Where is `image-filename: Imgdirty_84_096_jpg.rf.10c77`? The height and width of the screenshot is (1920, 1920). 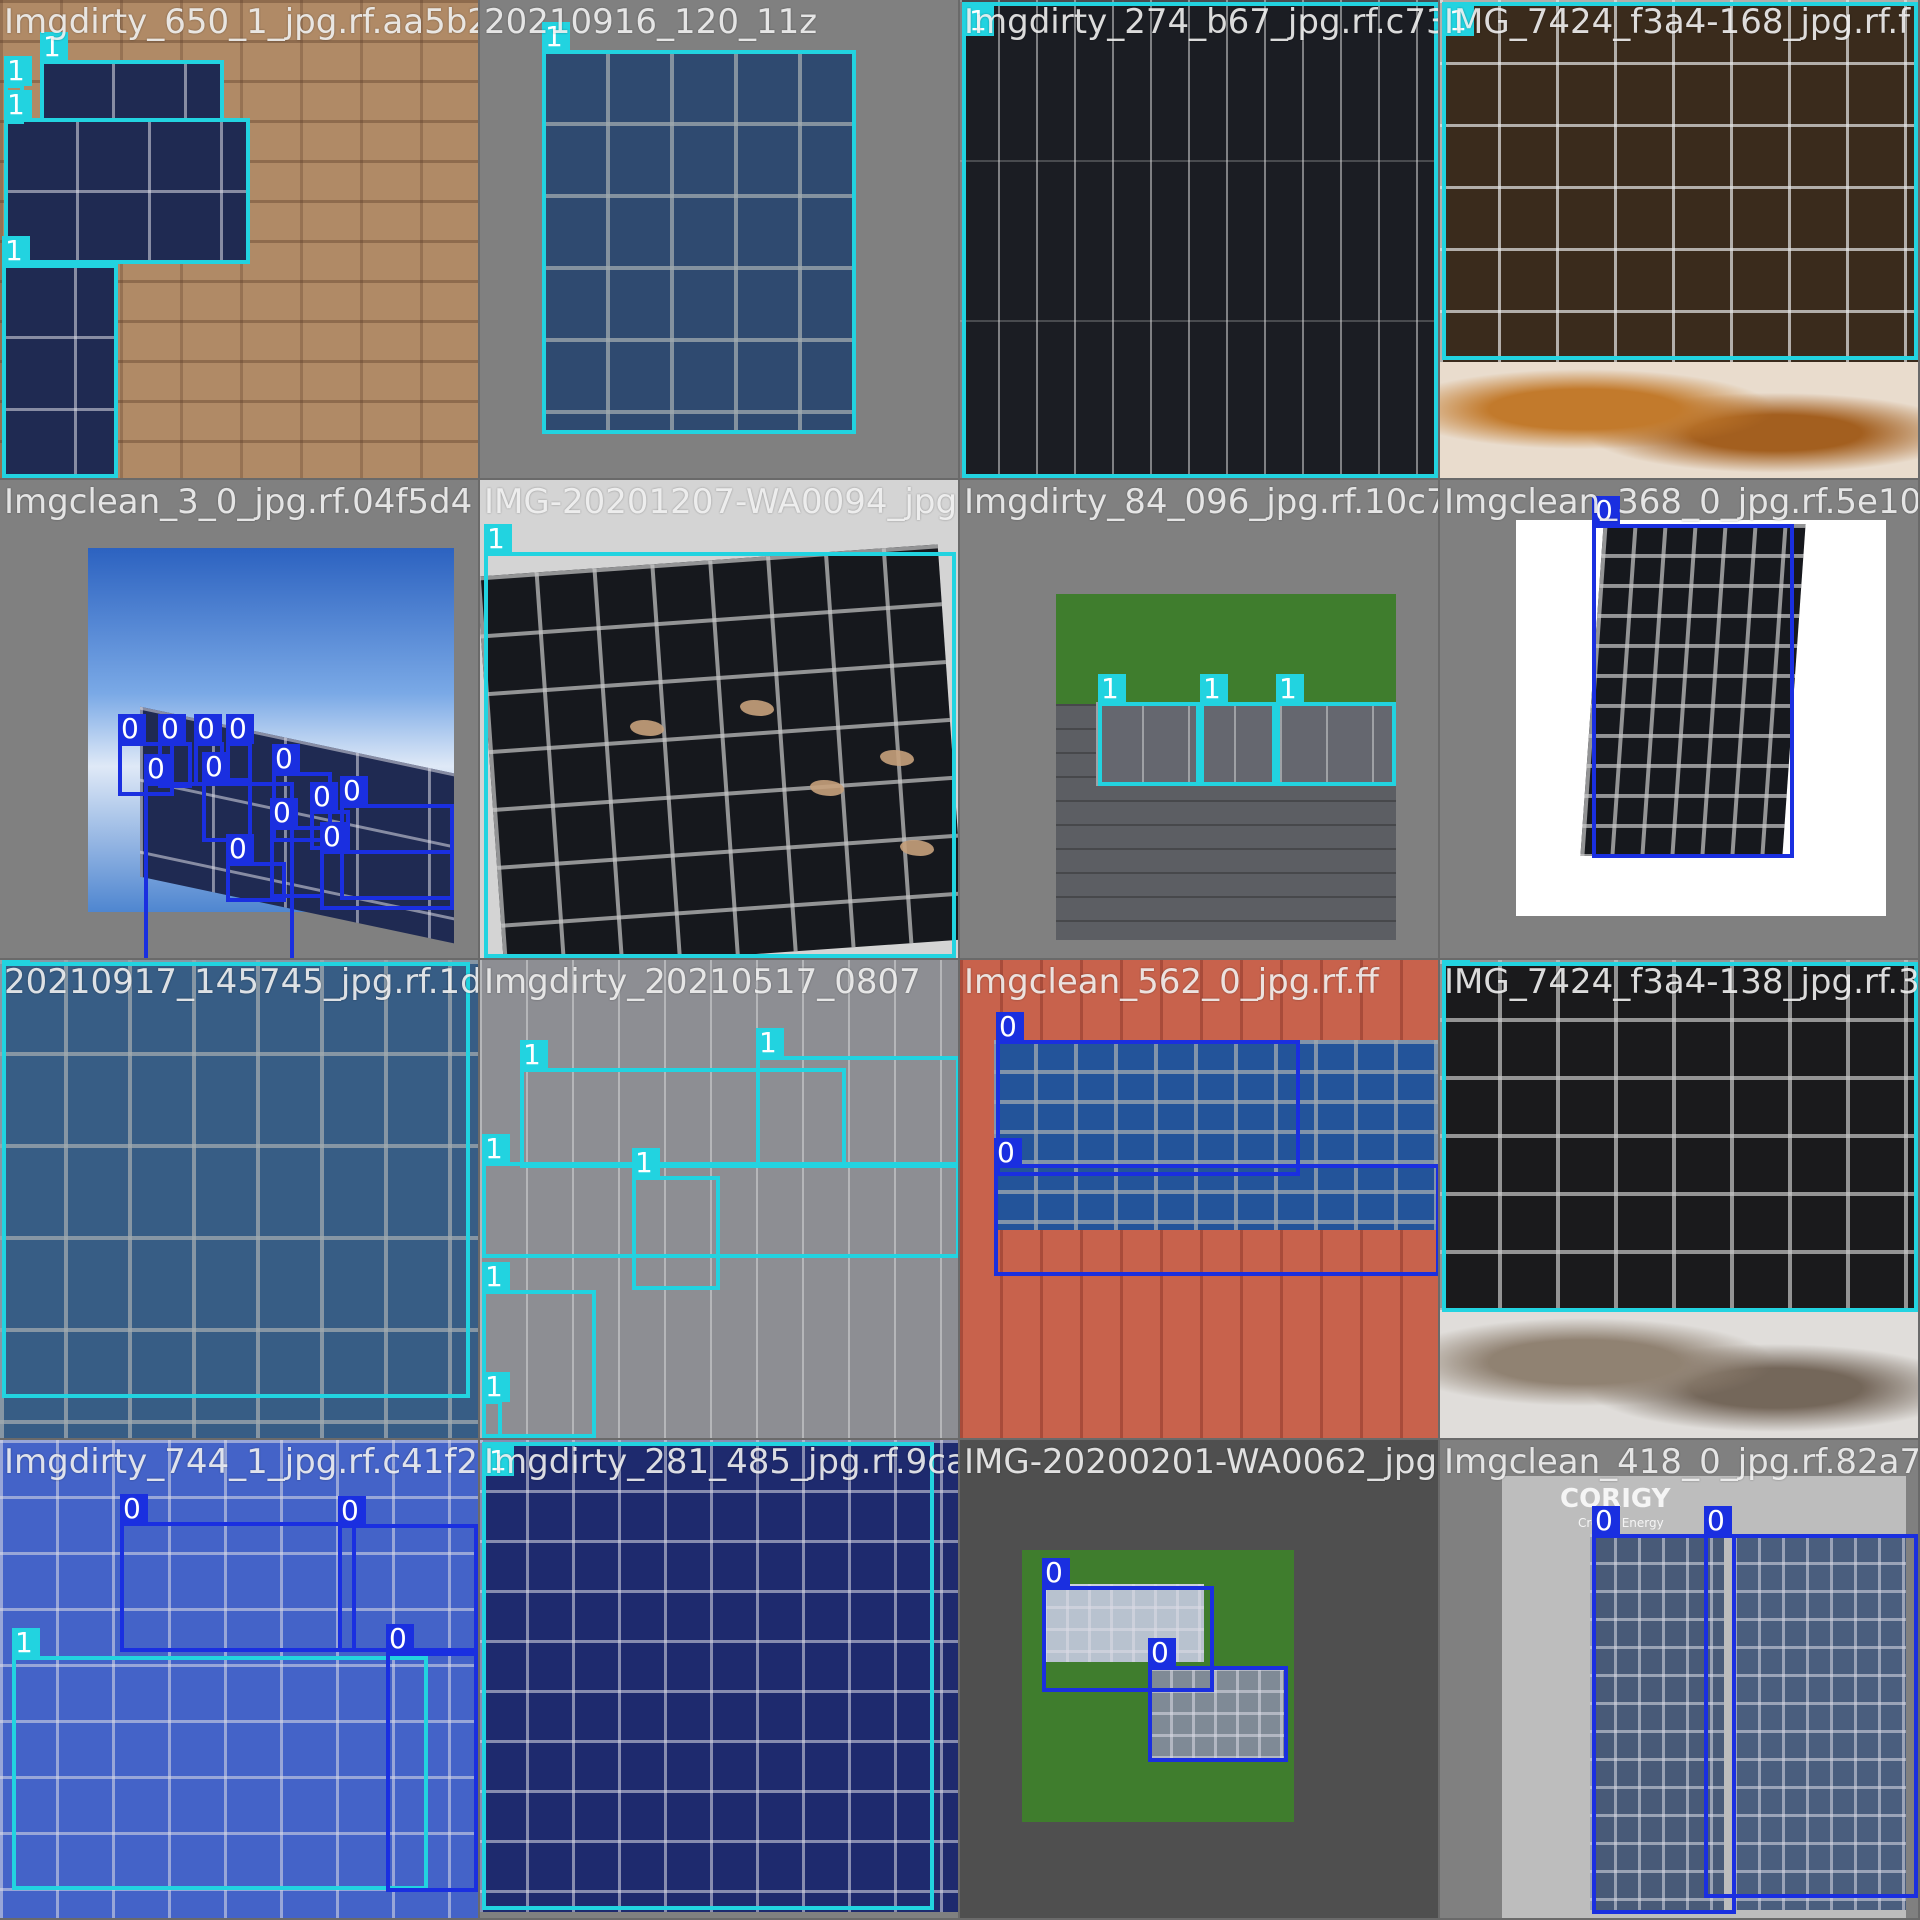
image-filename: Imgdirty_84_096_jpg.rf.10c77 is located at coordinates (1202, 502).